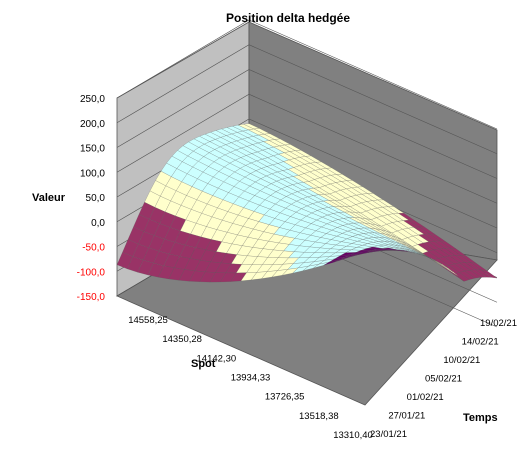 This screenshot has width=528, height=451. What do you see at coordinates (182, 339) in the screenshot?
I see `spot-tick-label: 14350,28` at bounding box center [182, 339].